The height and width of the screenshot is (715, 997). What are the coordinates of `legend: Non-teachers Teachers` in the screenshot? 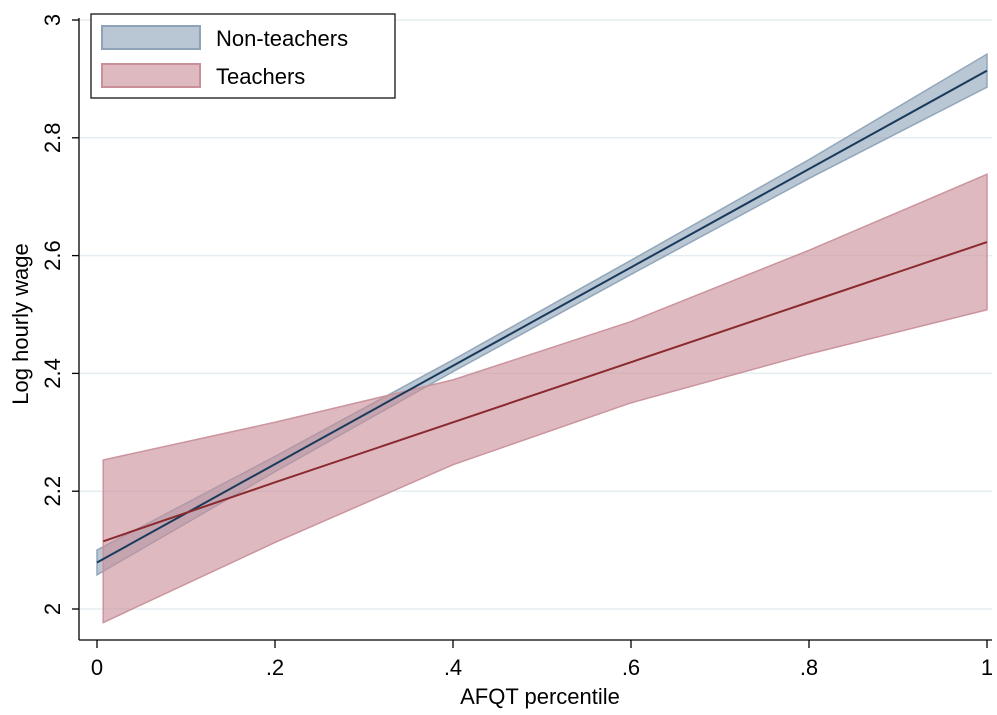 It's located at (243, 56).